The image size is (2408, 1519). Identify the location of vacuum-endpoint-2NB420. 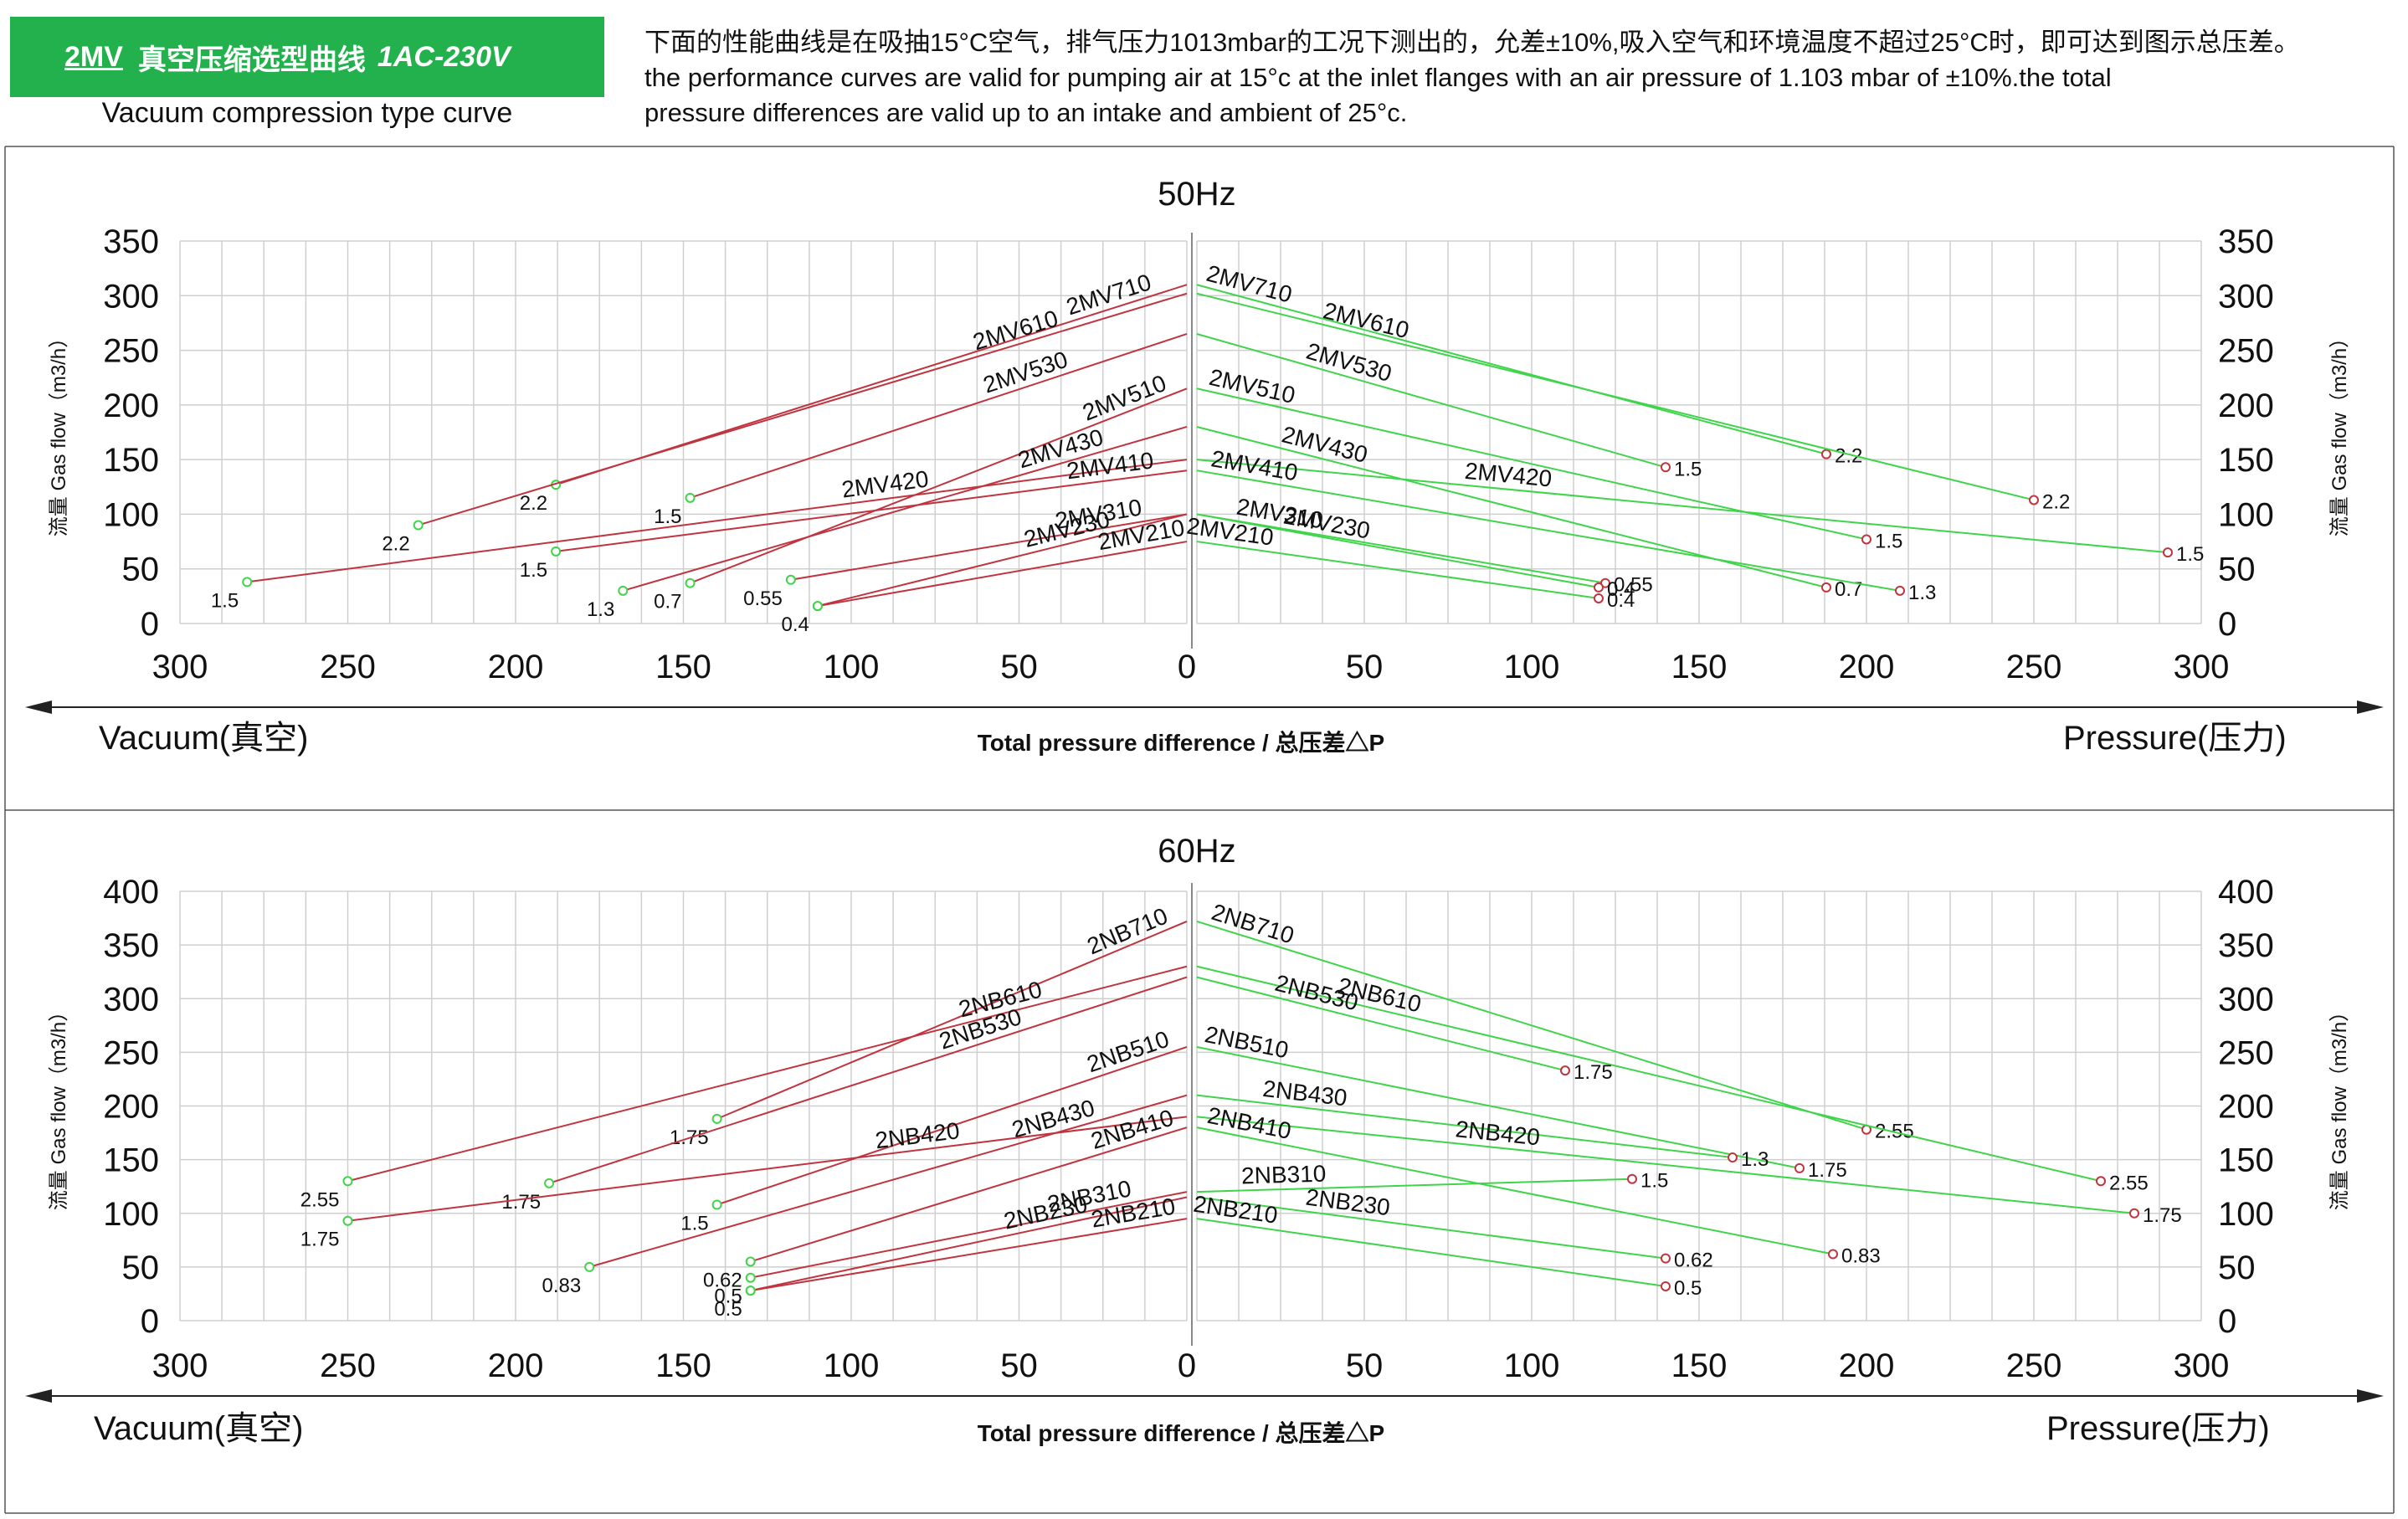
(347, 1220).